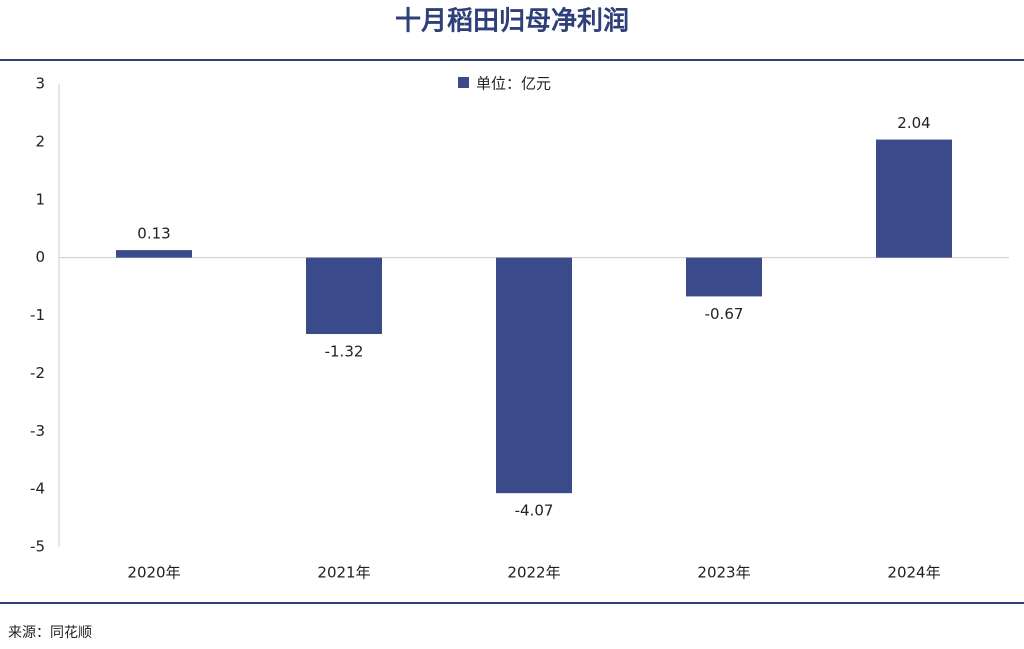  What do you see at coordinates (37, 315) in the screenshot?
I see `y-tick-label: -1` at bounding box center [37, 315].